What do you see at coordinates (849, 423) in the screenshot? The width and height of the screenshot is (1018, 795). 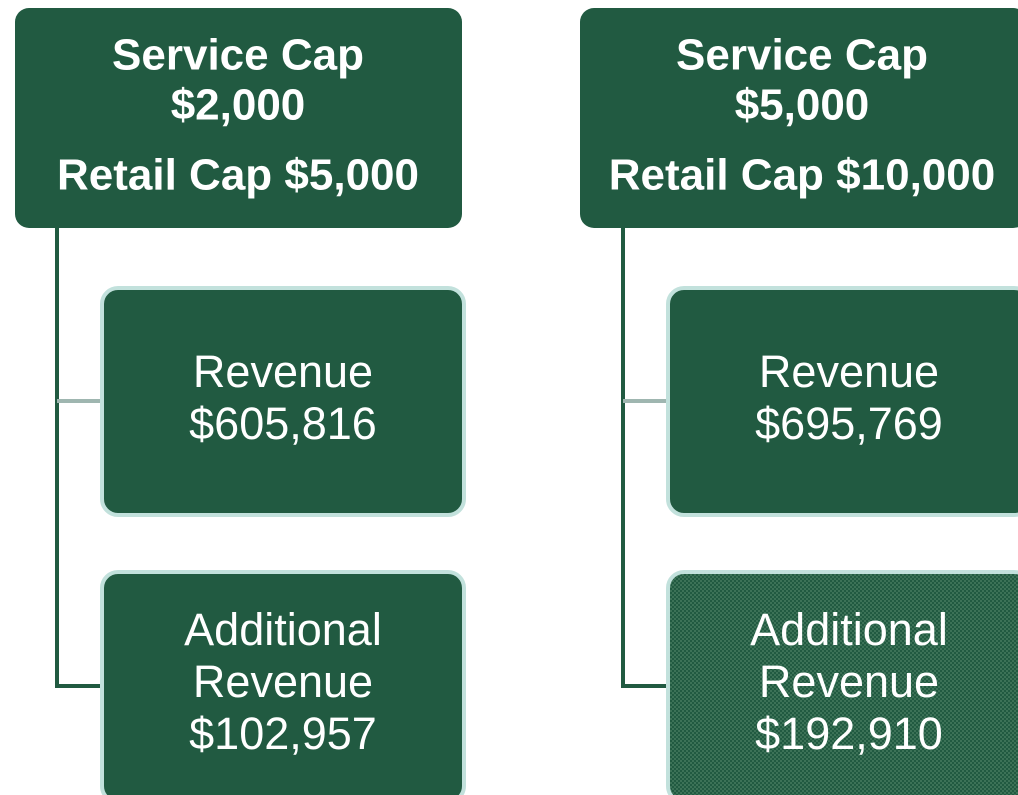 I see `child-text: $695,769` at bounding box center [849, 423].